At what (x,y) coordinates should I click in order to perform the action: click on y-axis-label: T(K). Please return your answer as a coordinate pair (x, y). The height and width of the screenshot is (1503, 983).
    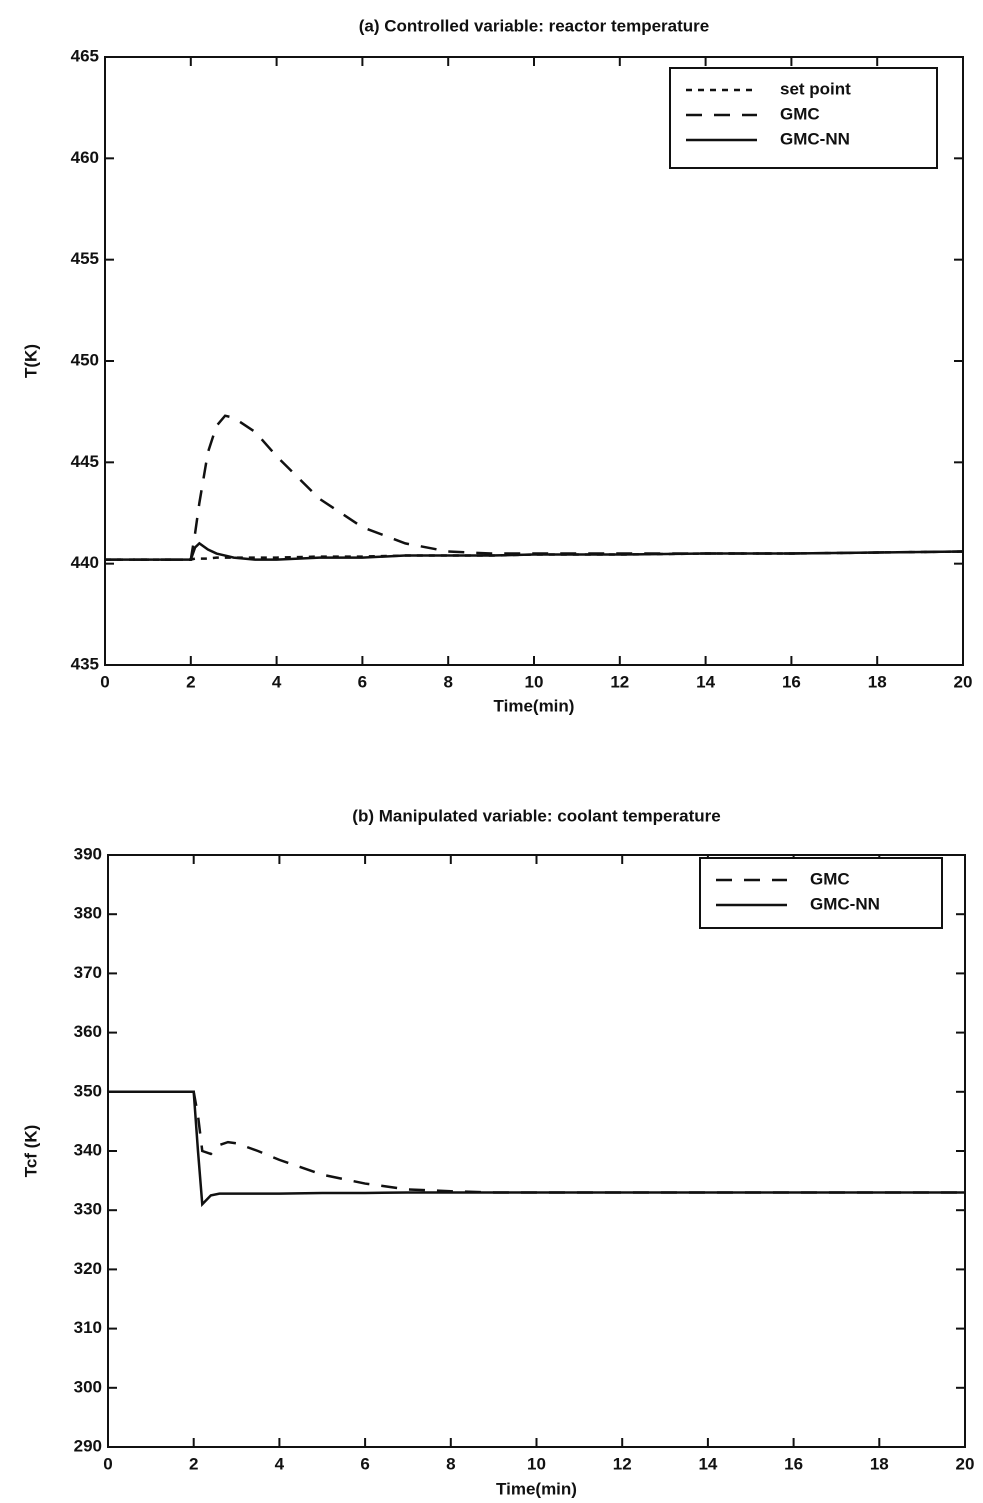
    Looking at the image, I should click on (30, 361).